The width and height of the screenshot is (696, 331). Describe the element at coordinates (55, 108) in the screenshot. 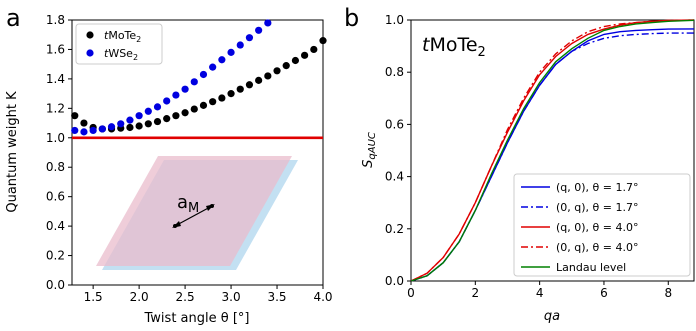

I see `y-tick-label: 1.2` at that location.